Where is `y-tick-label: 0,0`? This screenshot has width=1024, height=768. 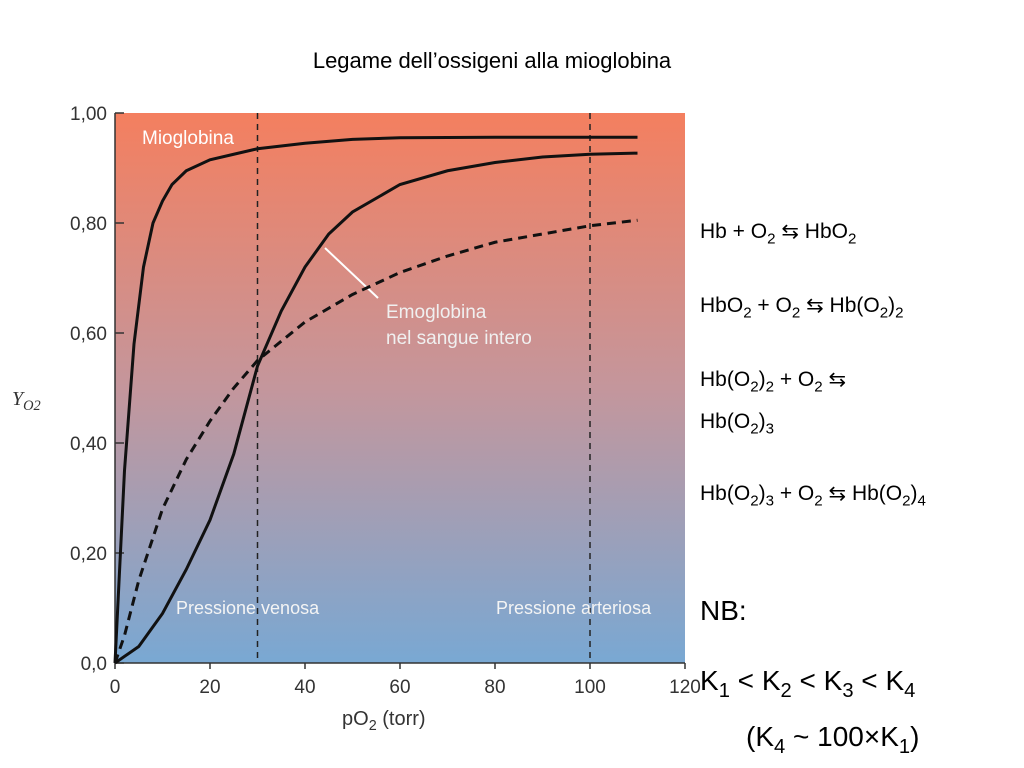
y-tick-label: 0,0 is located at coordinates (94, 664).